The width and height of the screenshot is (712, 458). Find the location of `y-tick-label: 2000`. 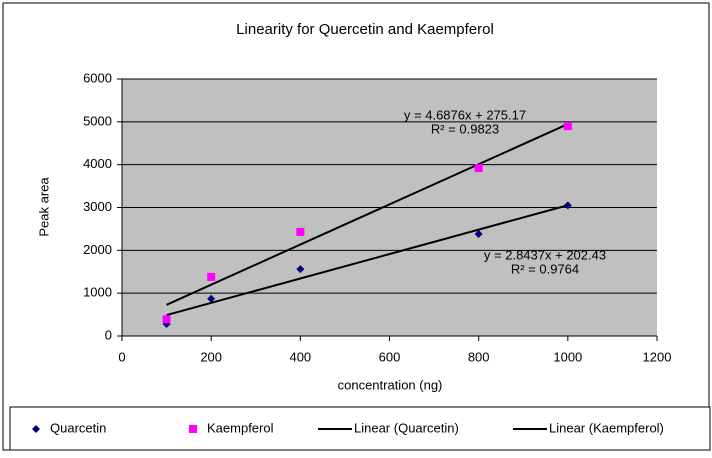

y-tick-label: 2000 is located at coordinates (97, 249).